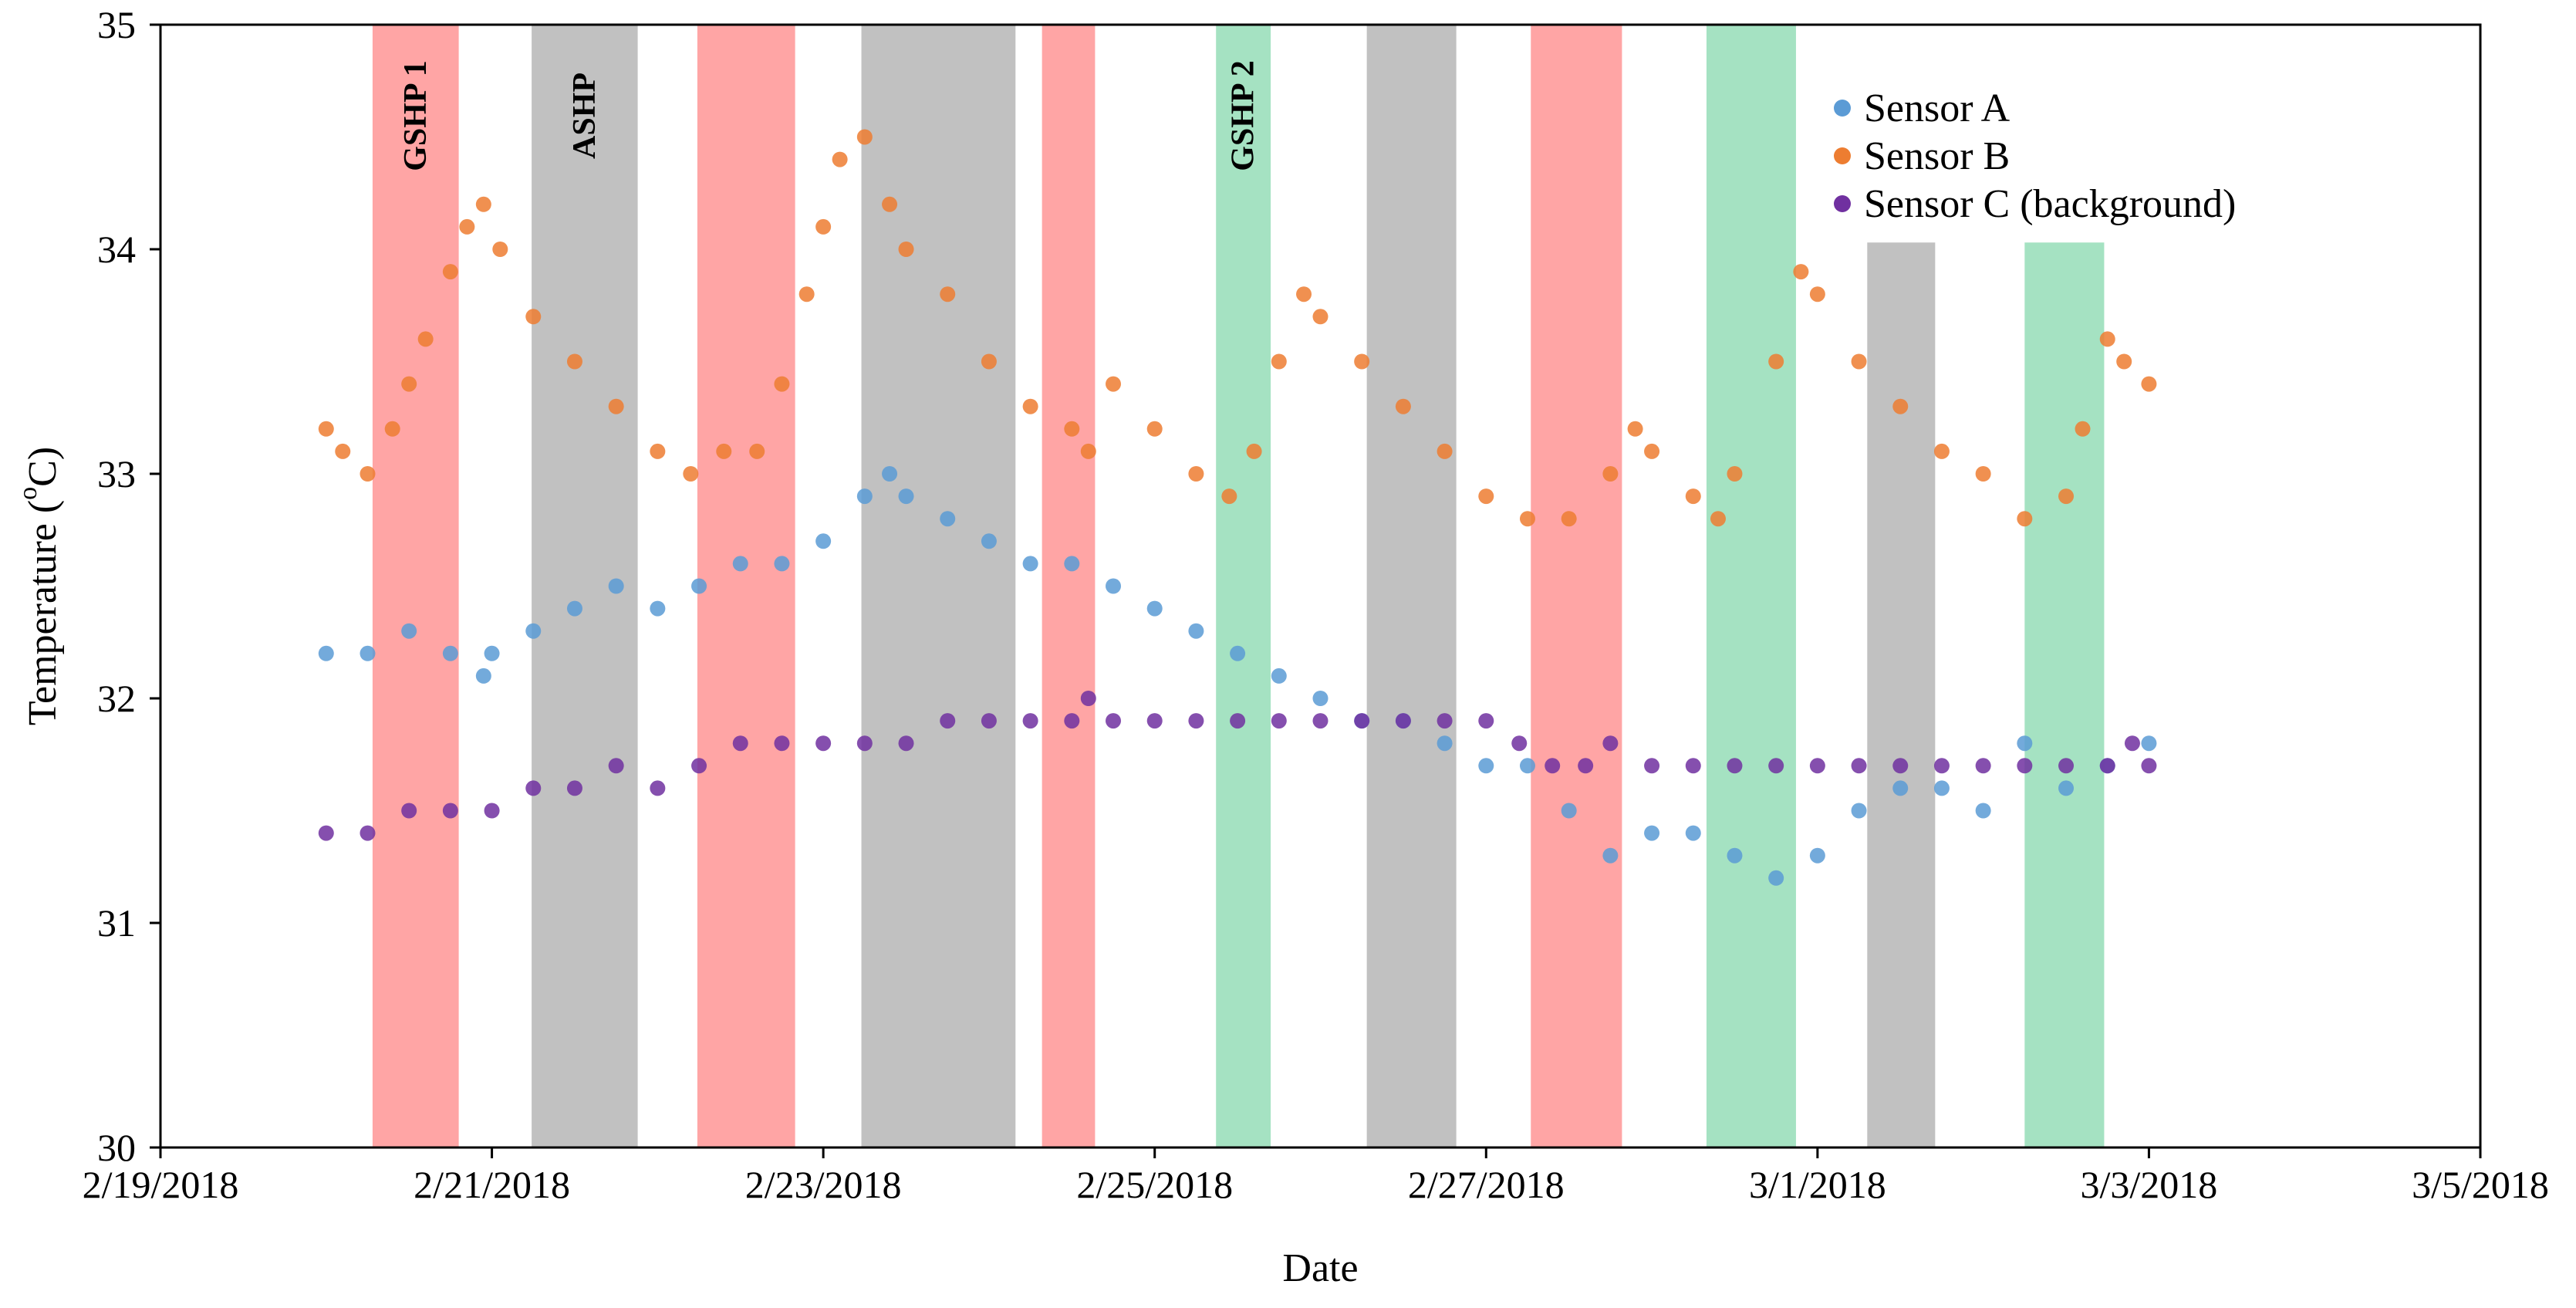  Describe the element at coordinates (1155, 1184) in the screenshot. I see `x-tick-label-3: 2/25/2018` at that location.